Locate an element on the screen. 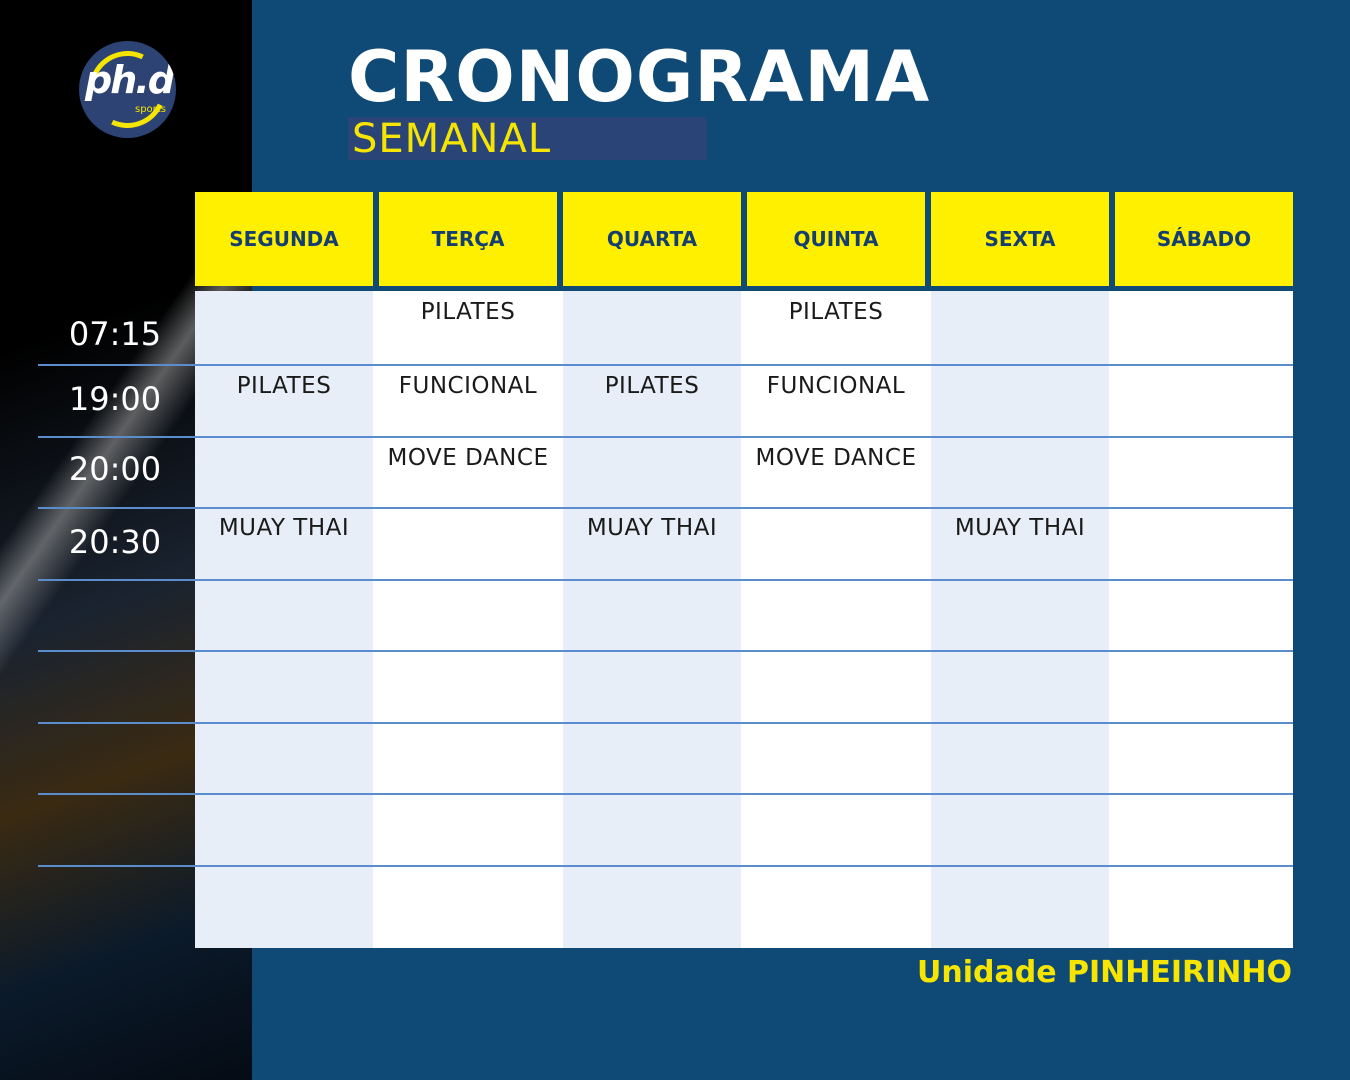 The height and width of the screenshot is (1080, 1350). subtitle-background is located at coordinates (527, 138).